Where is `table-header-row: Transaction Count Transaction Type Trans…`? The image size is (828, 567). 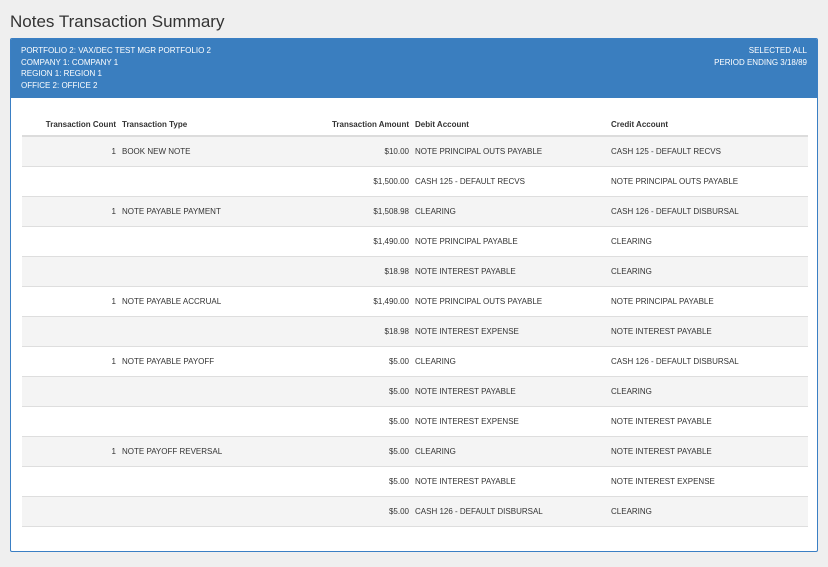 table-header-row: Transaction Count Transaction Type Trans… is located at coordinates (415, 125).